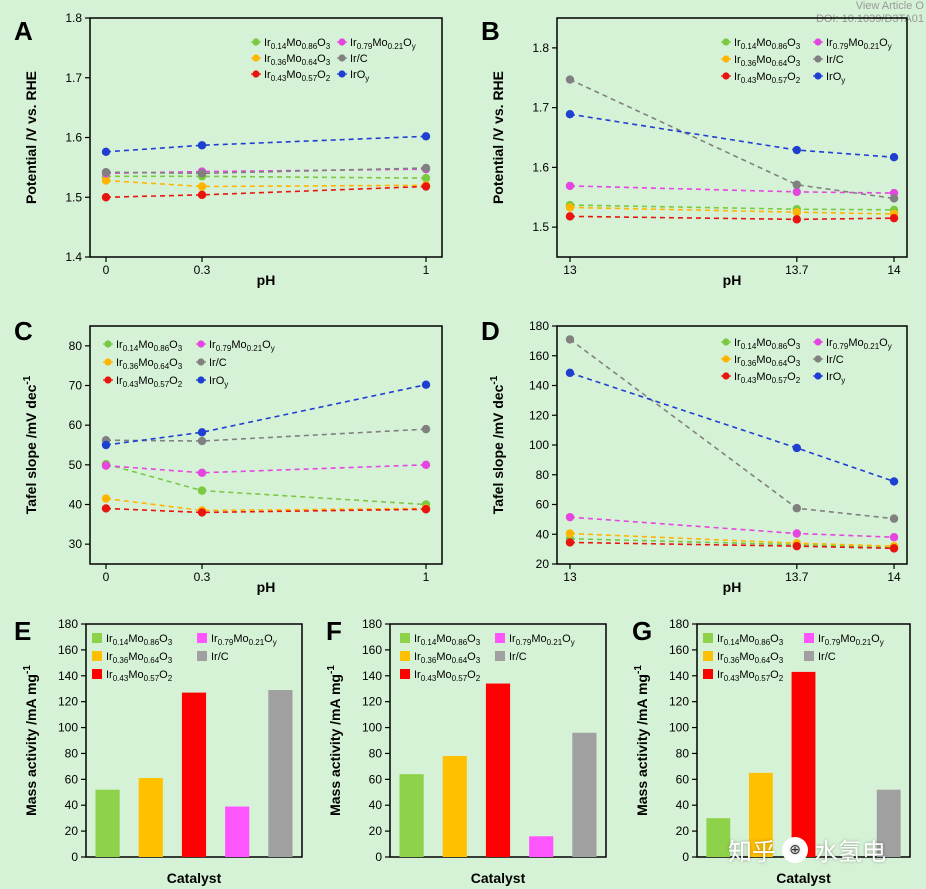 The width and height of the screenshot is (926, 889). What do you see at coordinates (498, 770) in the screenshot?
I see `bar-Ir43` at bounding box center [498, 770].